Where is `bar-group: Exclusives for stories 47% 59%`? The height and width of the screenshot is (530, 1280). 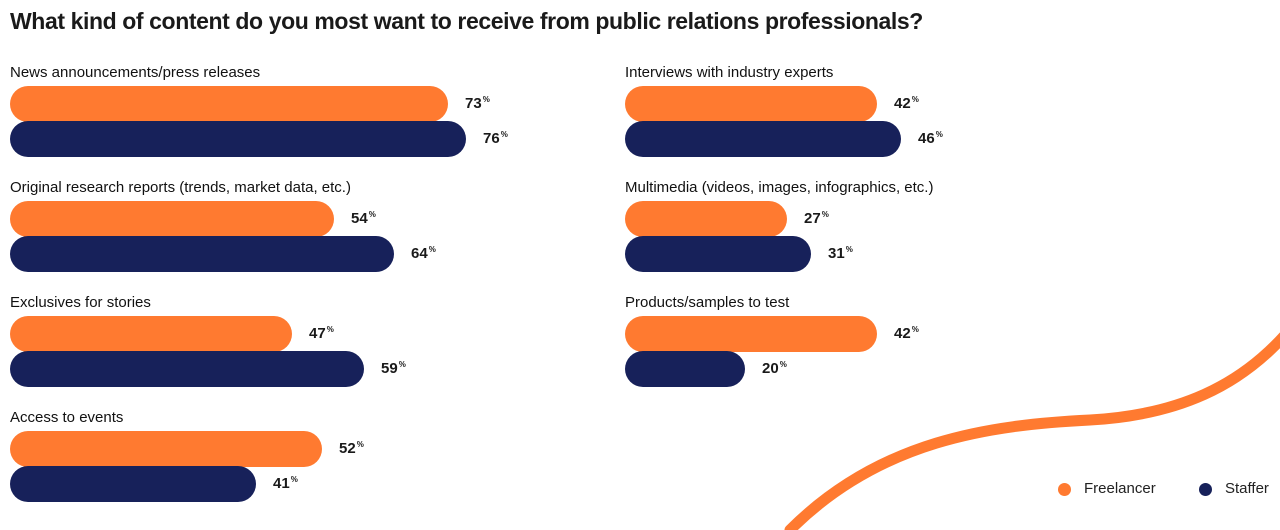 bar-group: Exclusives for stories 47% 59% is located at coordinates (310, 349).